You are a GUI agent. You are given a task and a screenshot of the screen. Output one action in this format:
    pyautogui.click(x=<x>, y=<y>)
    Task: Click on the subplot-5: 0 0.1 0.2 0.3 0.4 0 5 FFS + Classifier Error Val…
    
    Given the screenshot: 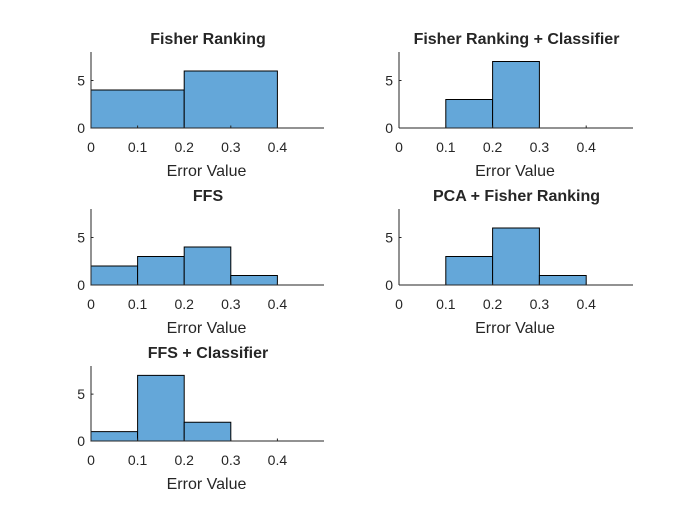 What is the action you would take?
    pyautogui.click(x=200, y=419)
    